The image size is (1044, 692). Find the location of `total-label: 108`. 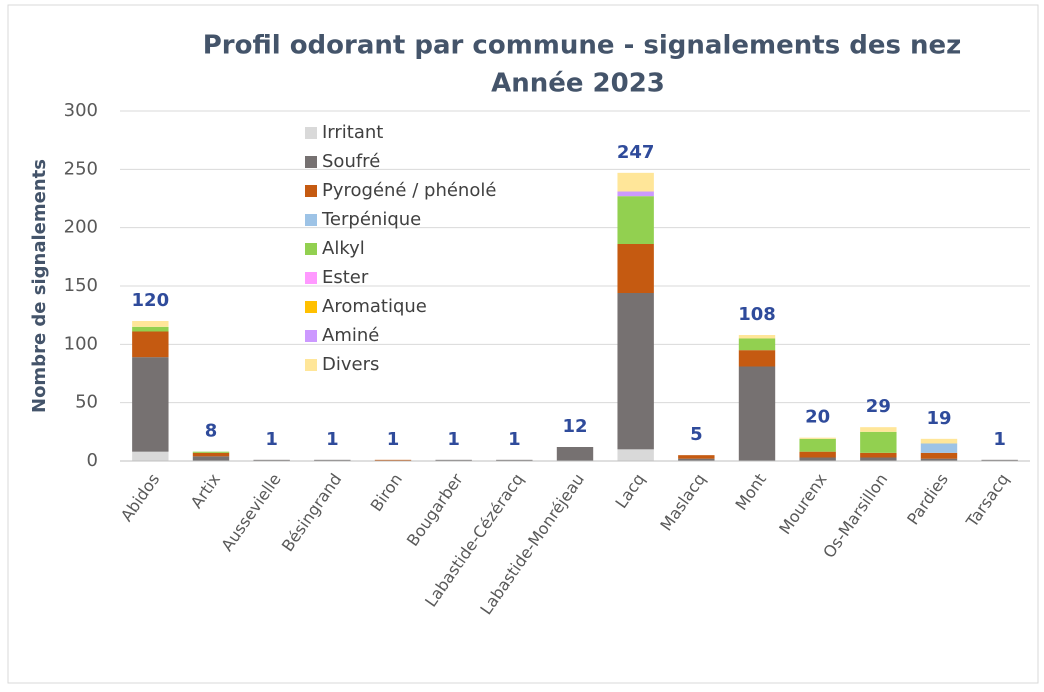

total-label: 108 is located at coordinates (757, 314).